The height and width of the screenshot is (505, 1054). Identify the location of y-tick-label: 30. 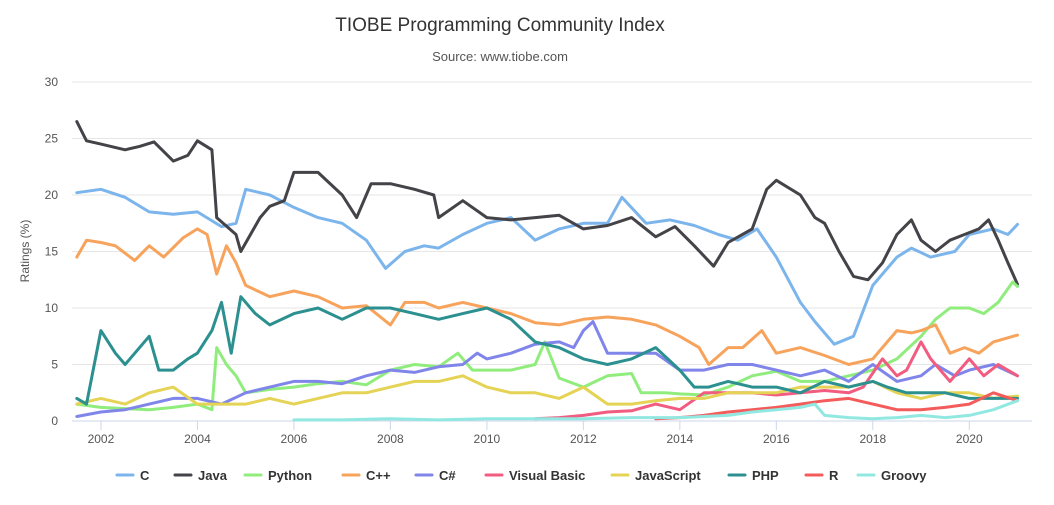
(52, 82).